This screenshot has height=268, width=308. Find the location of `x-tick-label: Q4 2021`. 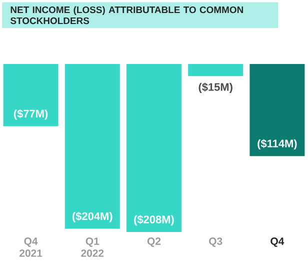

x-tick-label: Q4 2021 is located at coordinates (31, 247).